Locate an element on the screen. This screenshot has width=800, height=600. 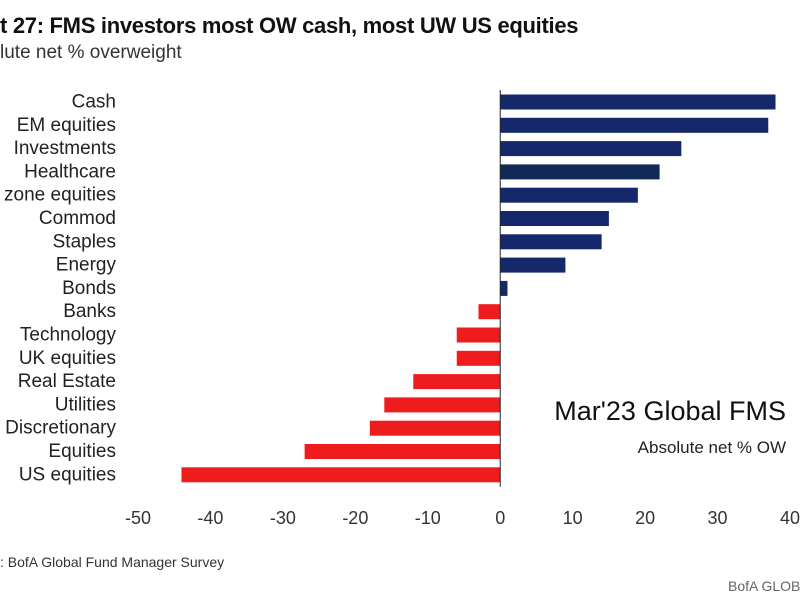
x-tick-label-1: -40 is located at coordinates (210, 518).